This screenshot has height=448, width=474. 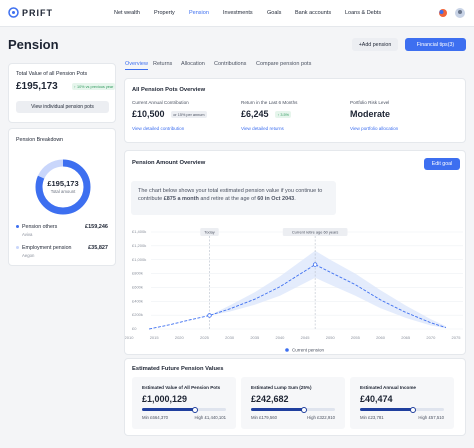 What do you see at coordinates (137, 300) in the screenshot?
I see `y-tick-label: £400k` at bounding box center [137, 300].